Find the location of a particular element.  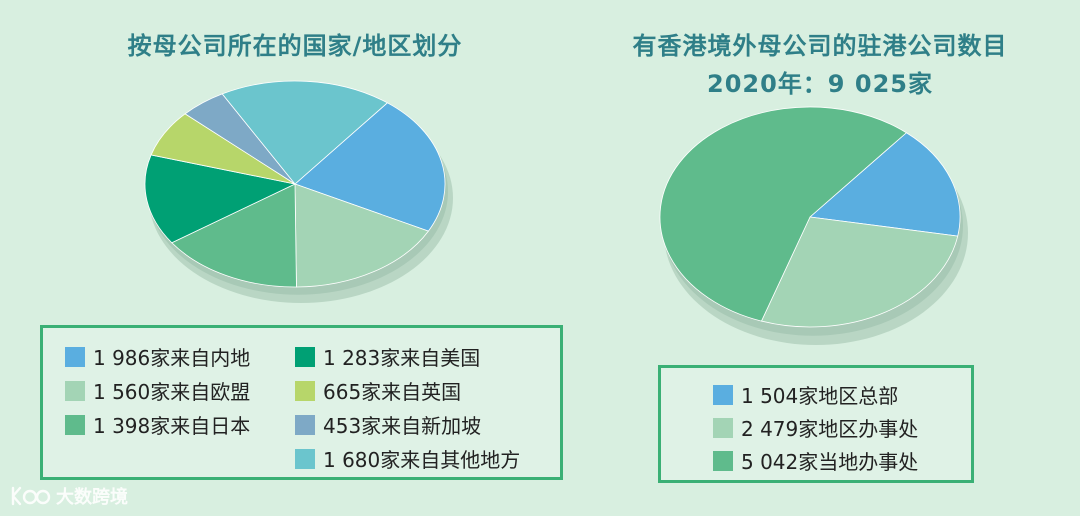

legend-item: 1 986家来自内地 is located at coordinates (157, 356).